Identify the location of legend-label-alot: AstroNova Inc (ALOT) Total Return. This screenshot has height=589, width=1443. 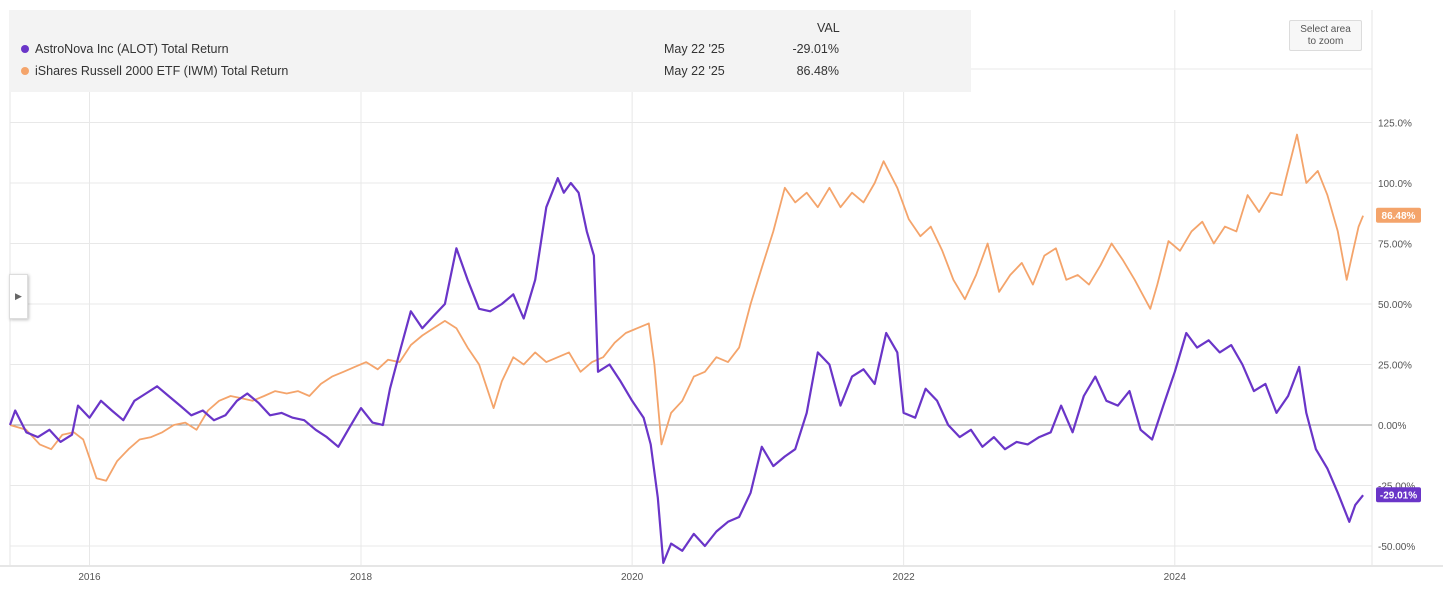
(132, 49).